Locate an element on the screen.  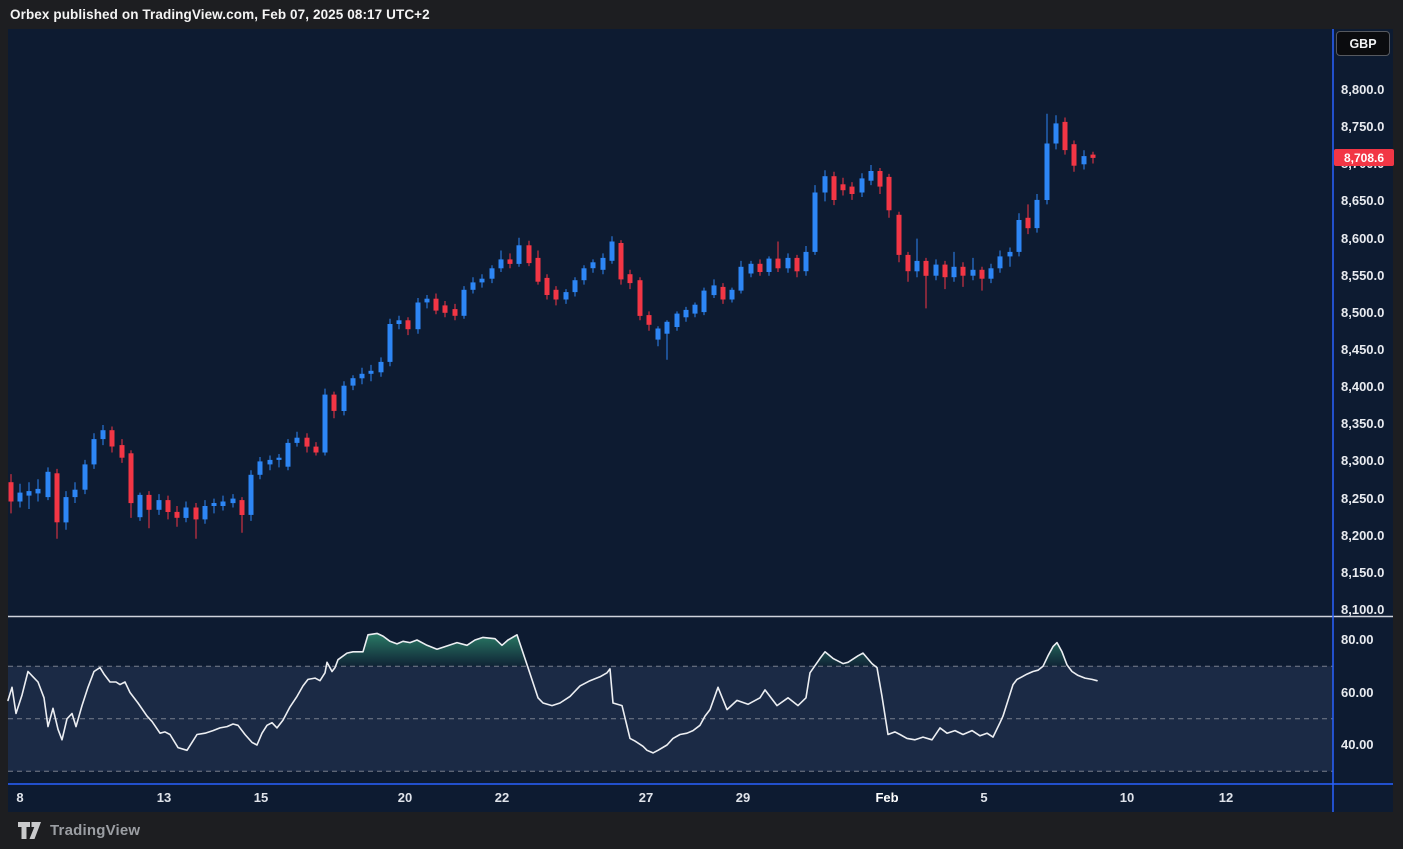
currency-toggle-button: GBP is located at coordinates (1363, 43).